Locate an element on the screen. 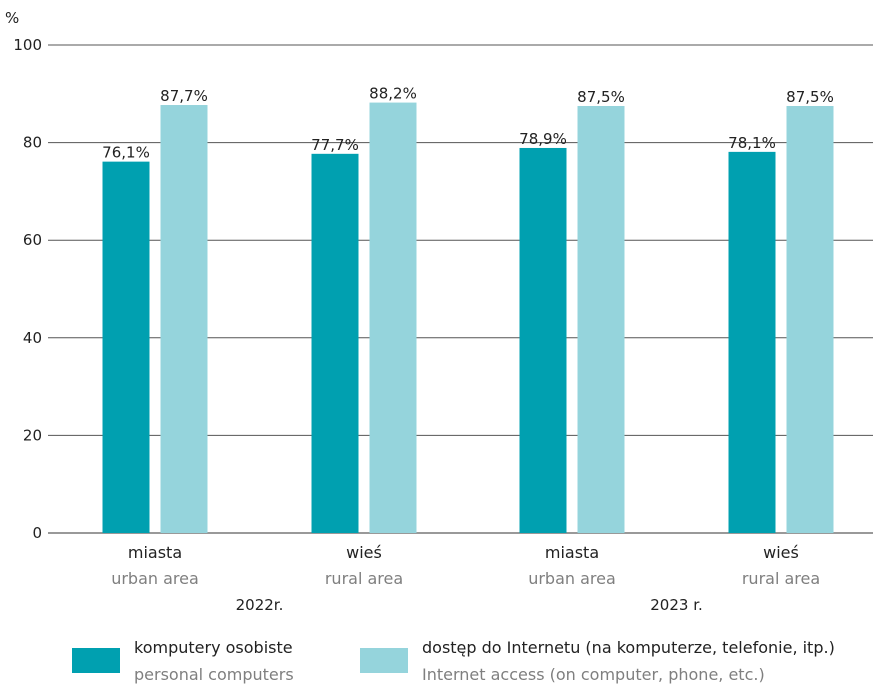 This screenshot has width=875, height=685. data-label: 78,1% is located at coordinates (752, 143).